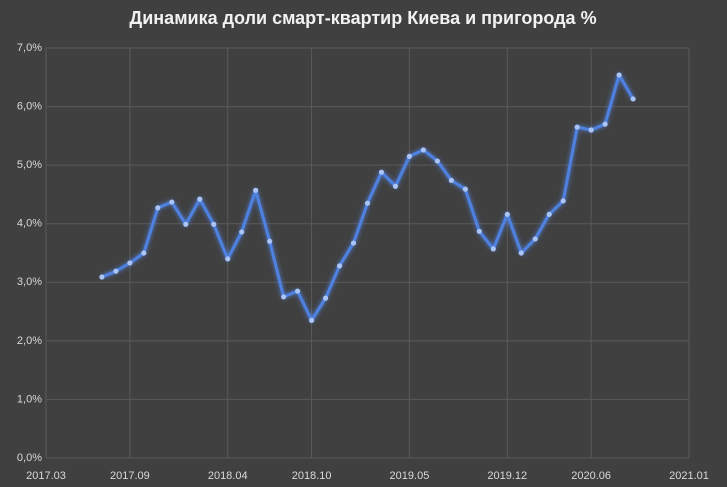 This screenshot has height=487, width=727. What do you see at coordinates (29, 106) in the screenshot?
I see `y-tick-label: 6,0%` at bounding box center [29, 106].